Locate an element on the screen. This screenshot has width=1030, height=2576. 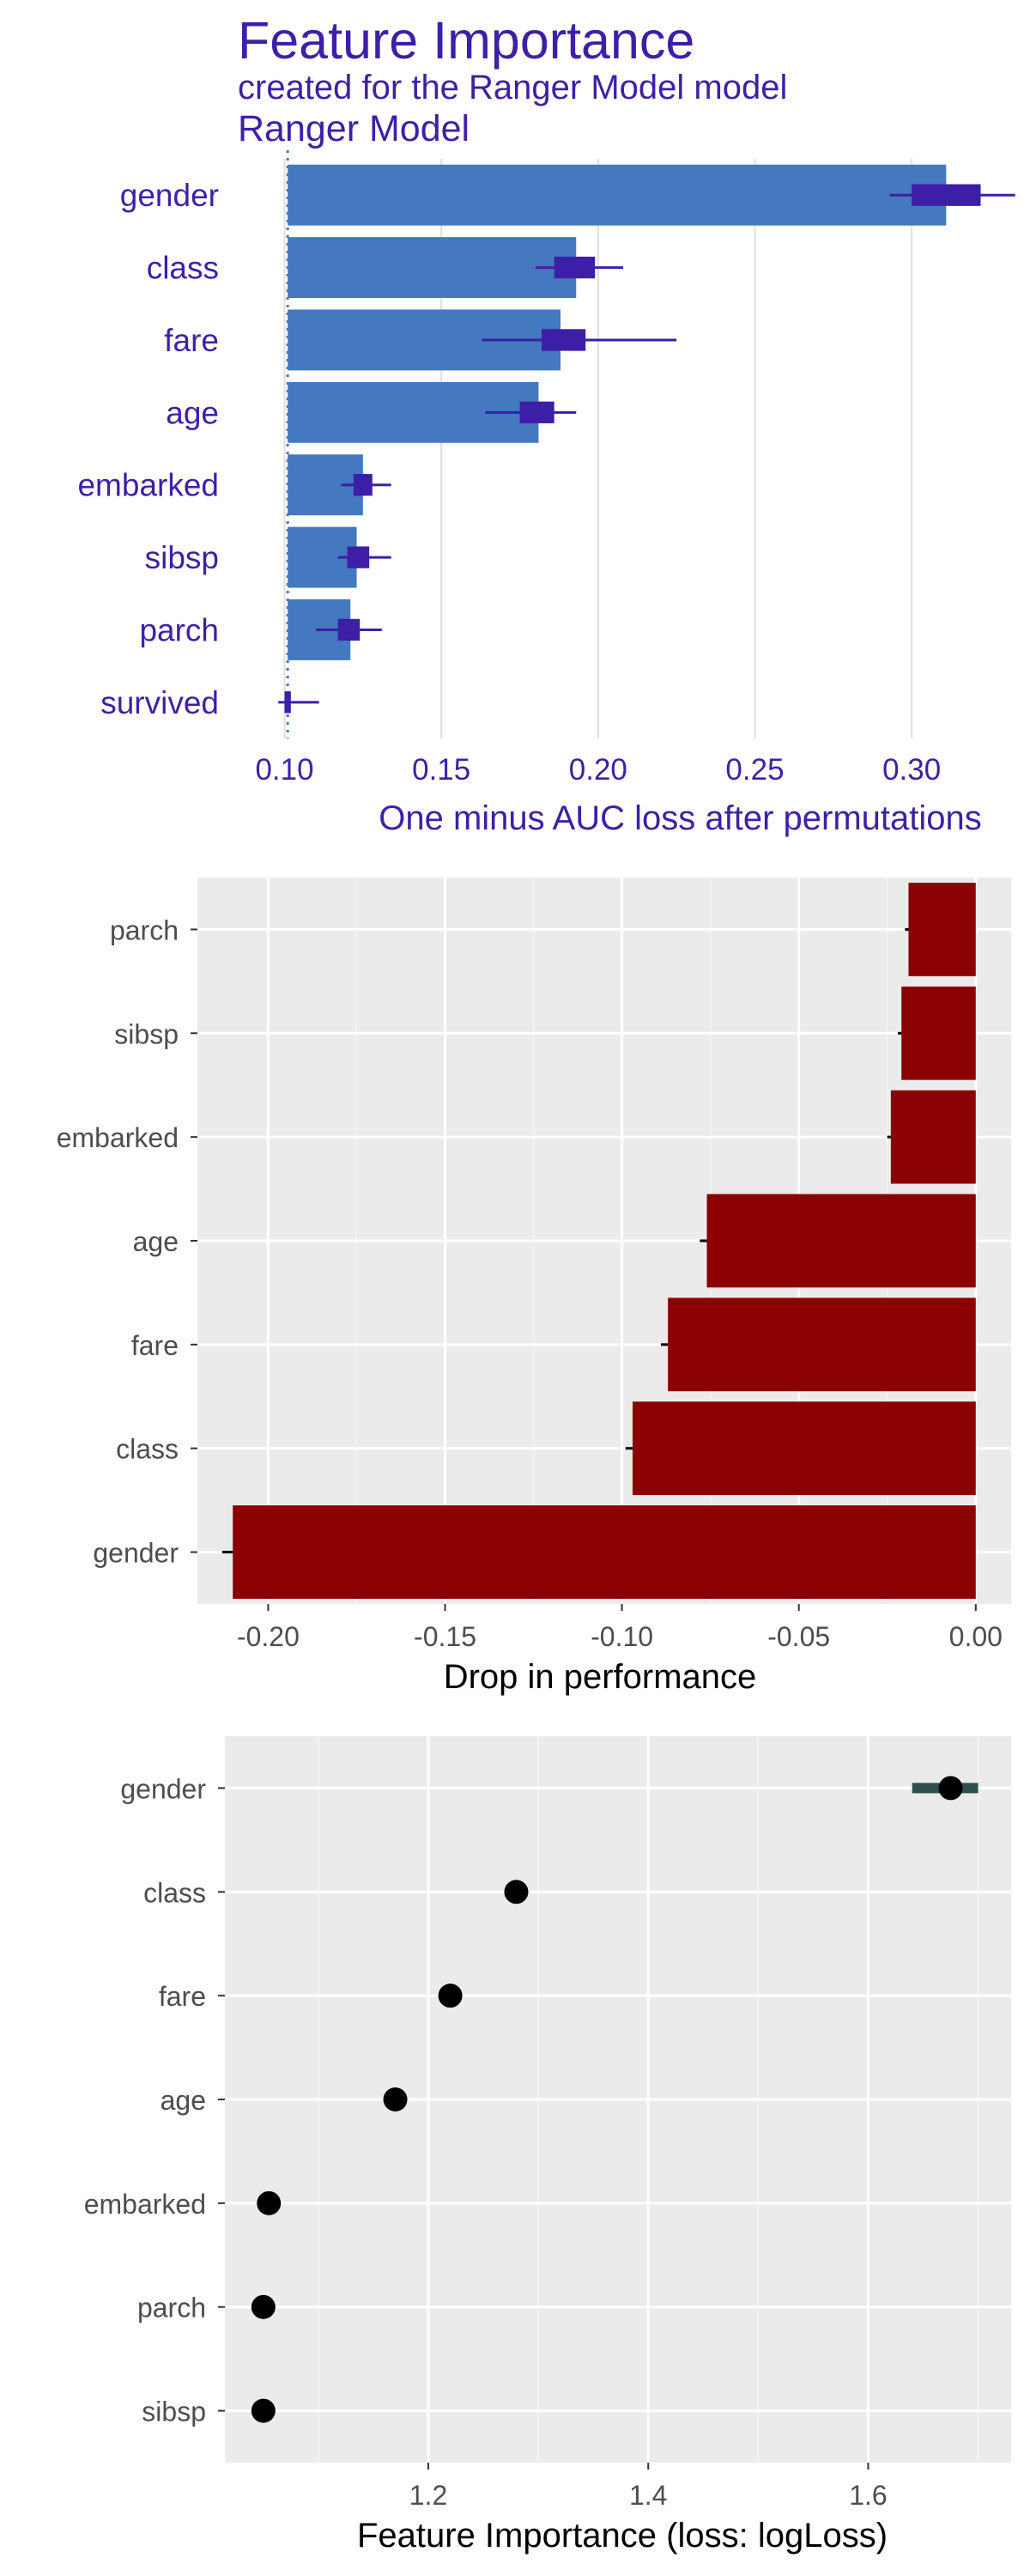
point-sibsp is located at coordinates (263, 2411).